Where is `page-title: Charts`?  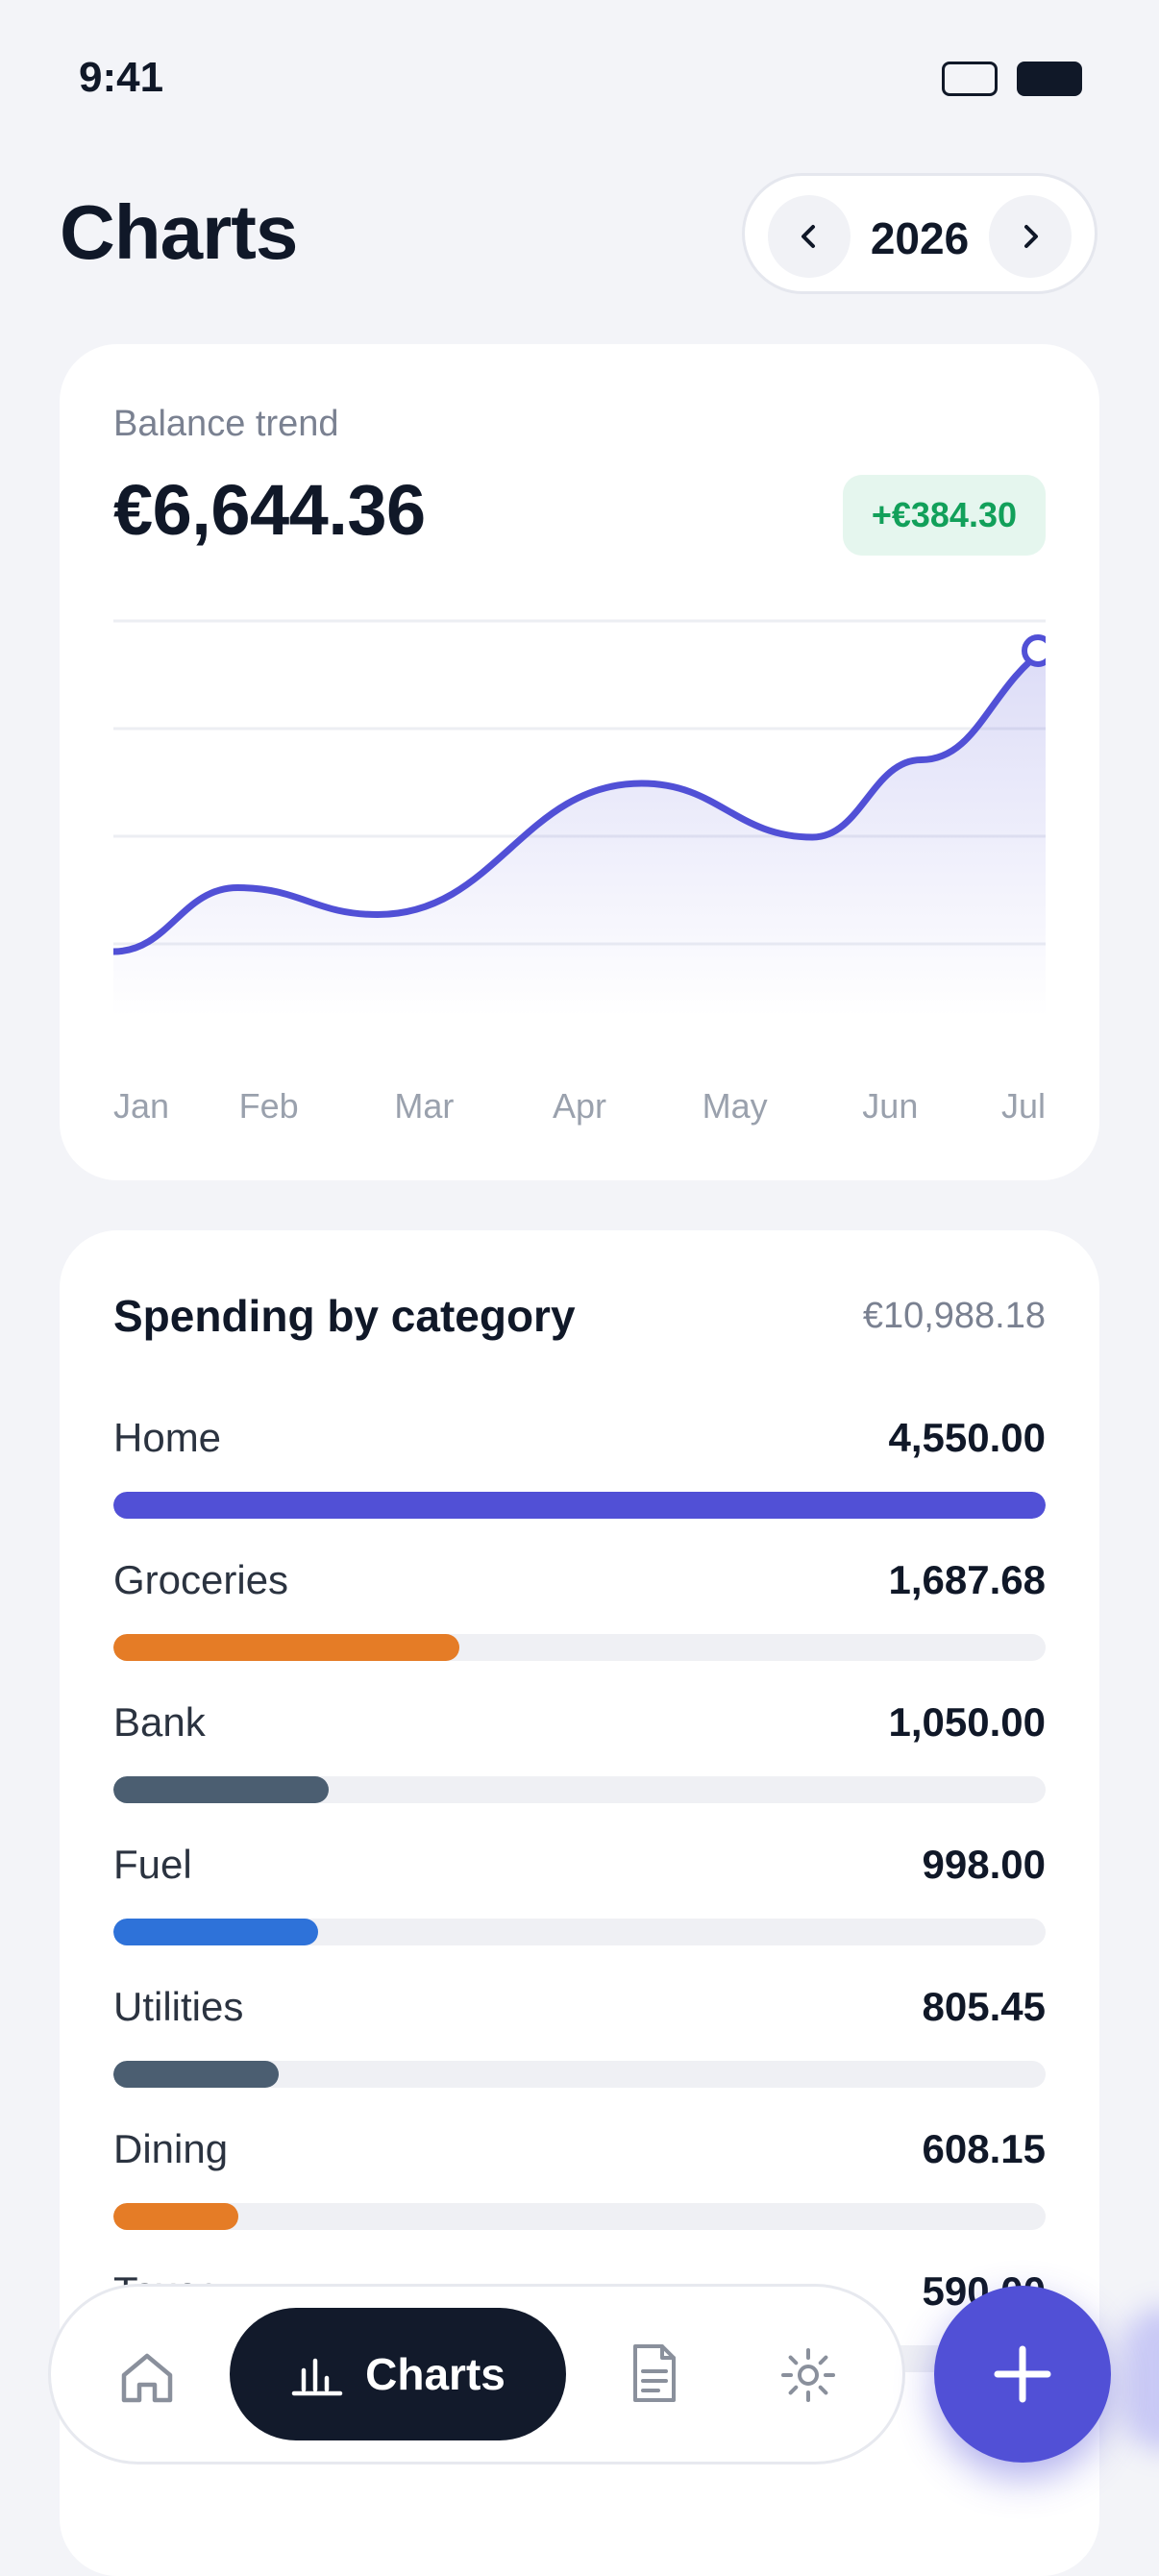 page-title: Charts is located at coordinates (179, 232).